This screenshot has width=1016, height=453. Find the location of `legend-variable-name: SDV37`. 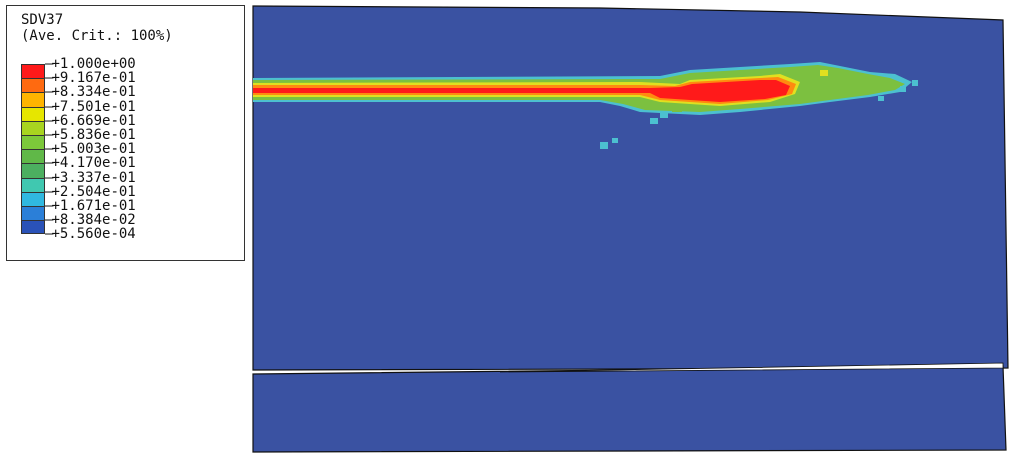

legend-variable-name: SDV37 is located at coordinates (42, 20).